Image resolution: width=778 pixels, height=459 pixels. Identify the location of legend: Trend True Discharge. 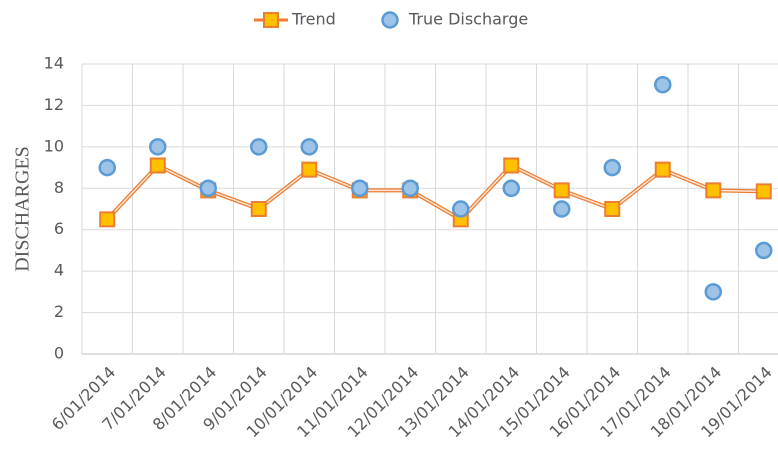
(391, 19).